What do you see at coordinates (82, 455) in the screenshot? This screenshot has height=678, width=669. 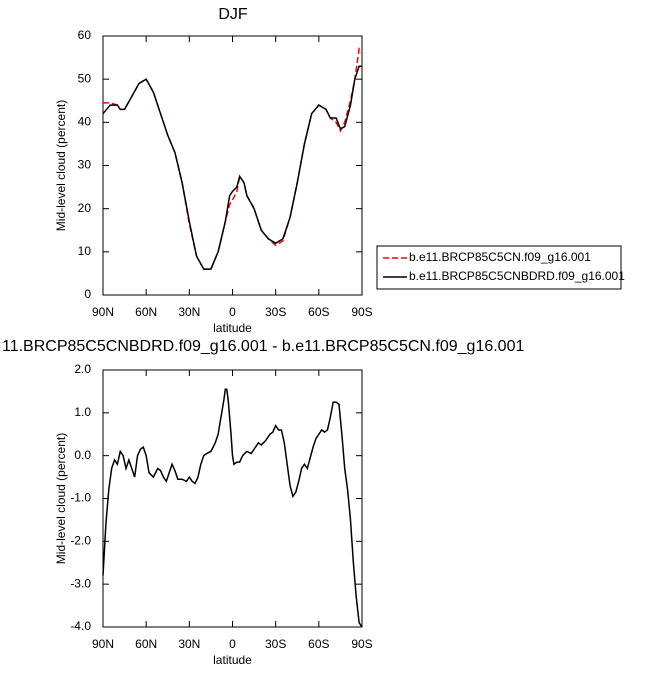 I see `y-tick-label: 0.0` at bounding box center [82, 455].